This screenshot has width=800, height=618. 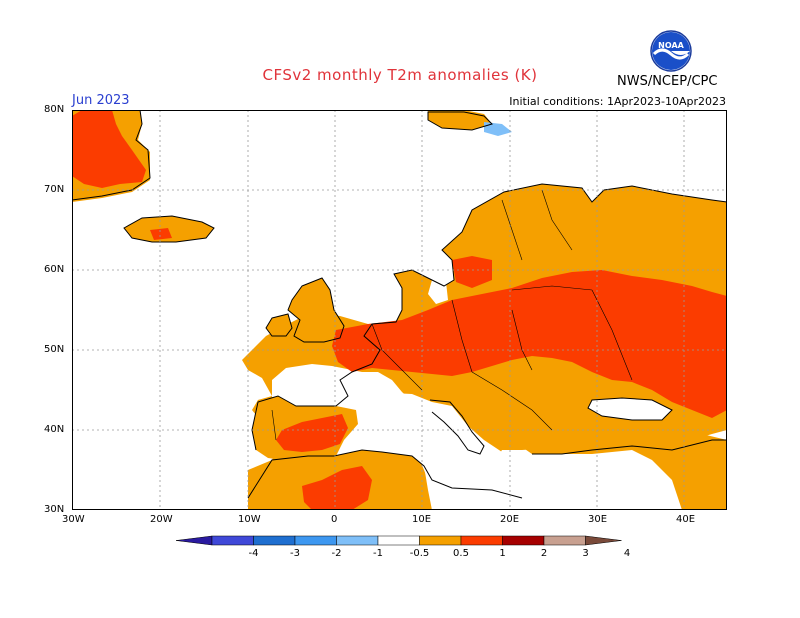 I want to click on legend-label: -3, so click(x=295, y=553).